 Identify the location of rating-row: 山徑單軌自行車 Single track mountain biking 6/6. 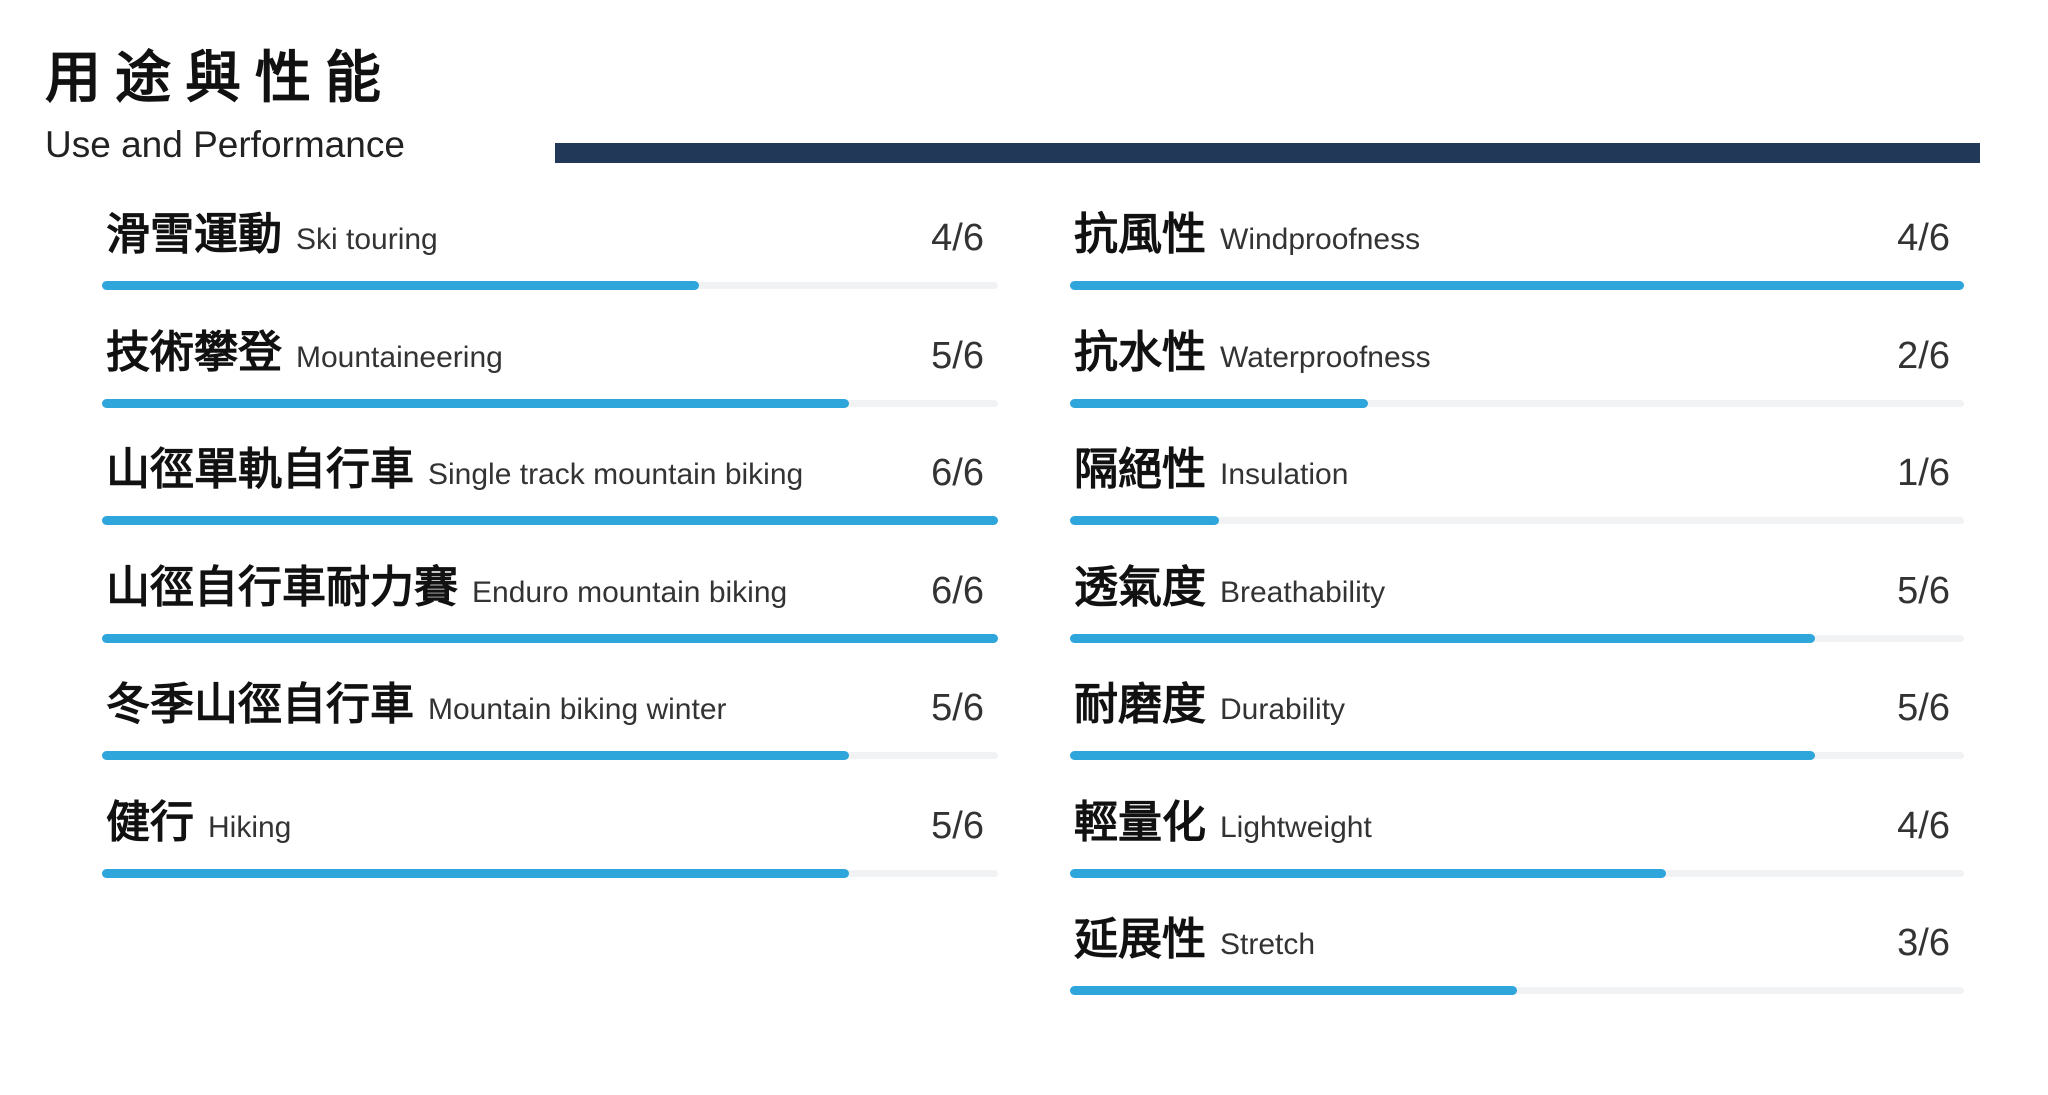
(550, 499).